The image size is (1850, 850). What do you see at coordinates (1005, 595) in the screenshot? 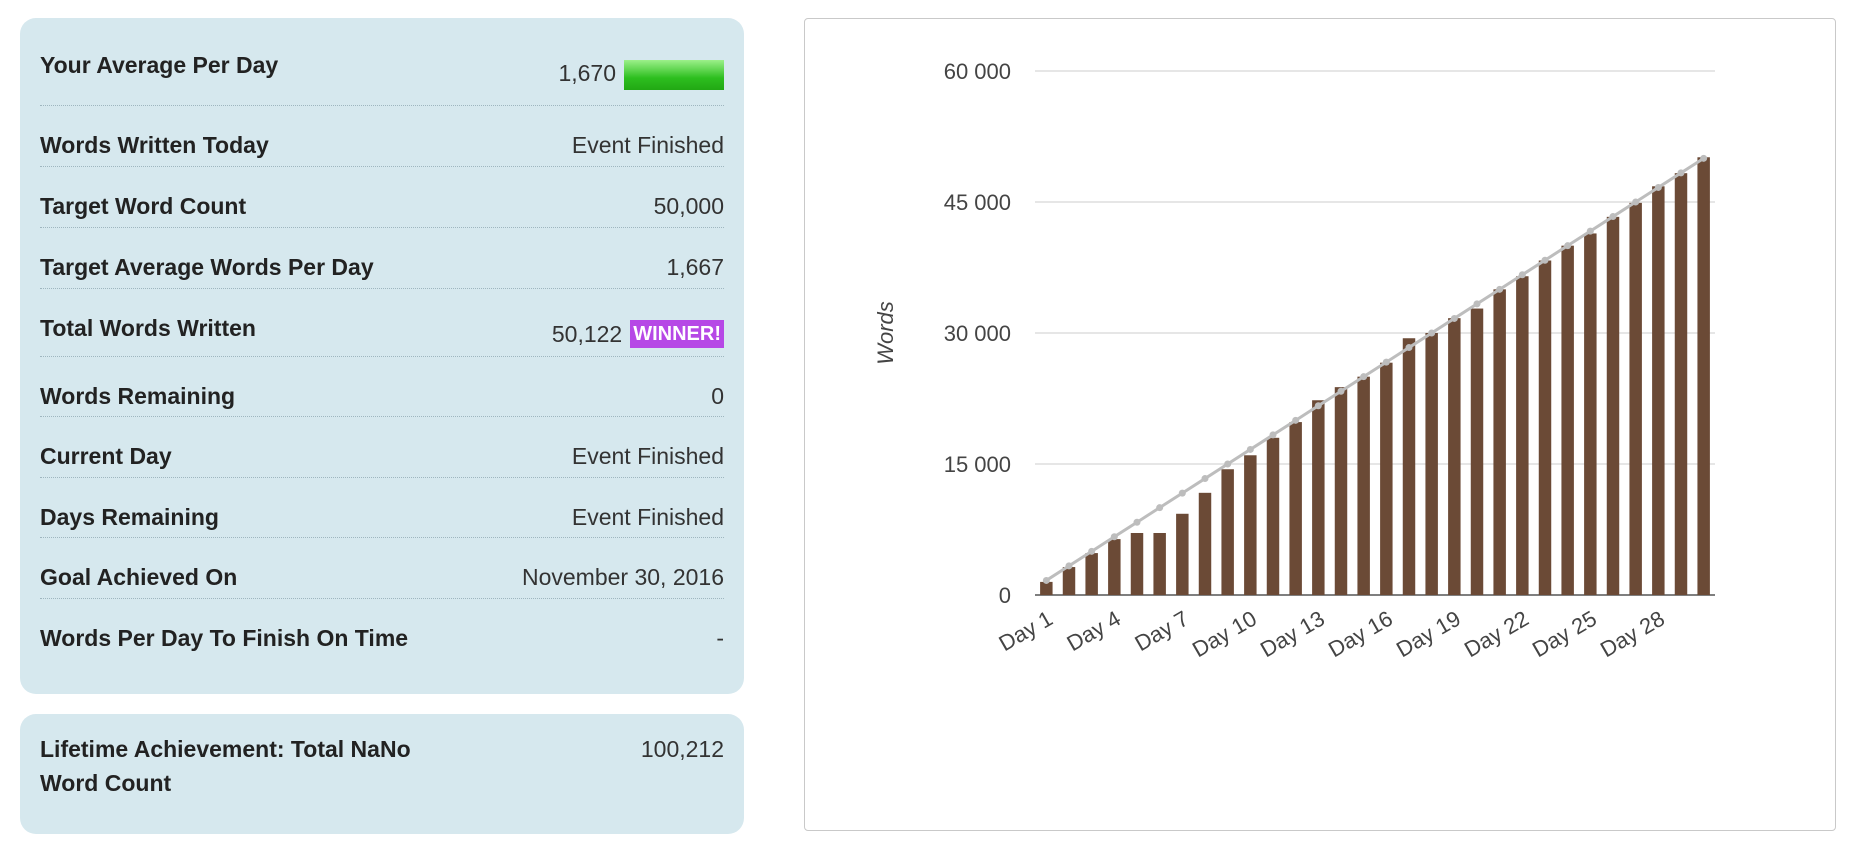
I see `y-tick-label: 0` at bounding box center [1005, 595].